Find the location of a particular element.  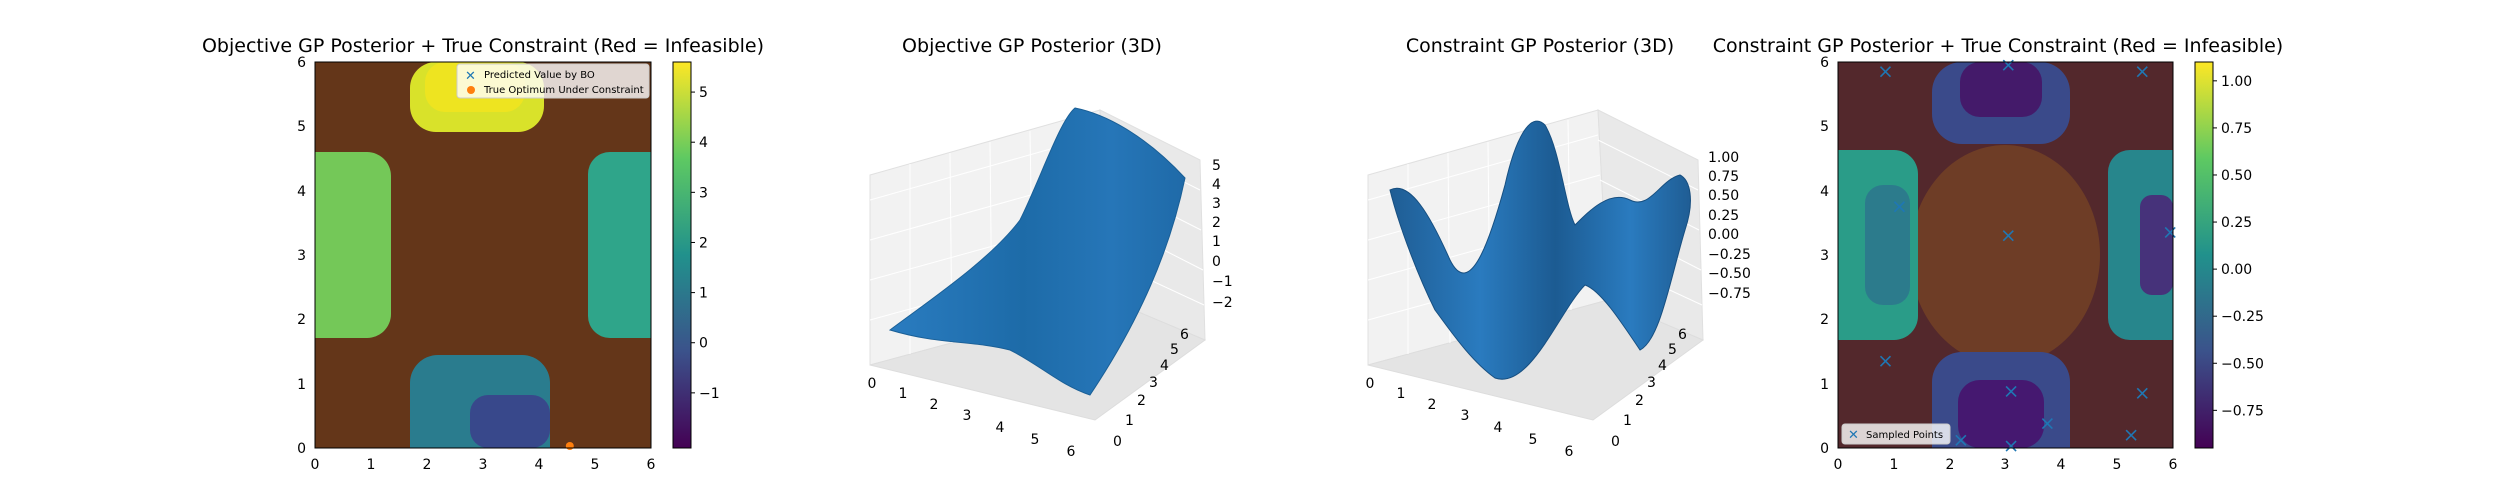

colorbar-tick-label: 0.75 is located at coordinates (2236, 129).